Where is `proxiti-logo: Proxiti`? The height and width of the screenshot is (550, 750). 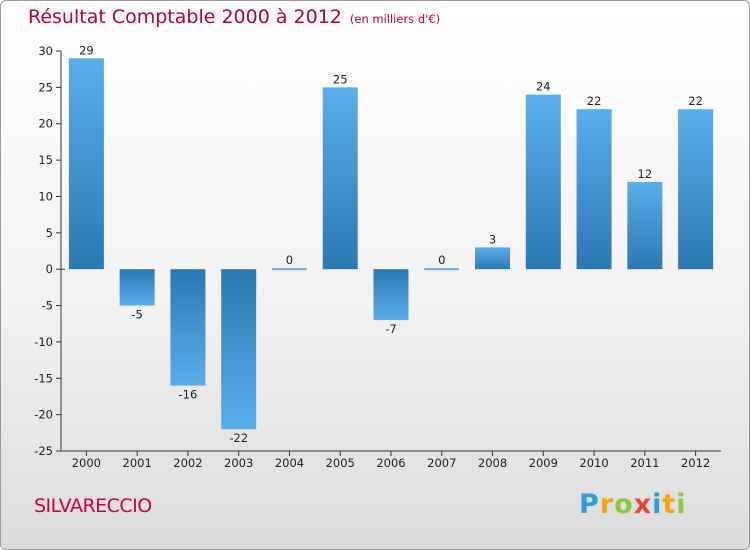
proxiti-logo: Proxiti is located at coordinates (633, 504).